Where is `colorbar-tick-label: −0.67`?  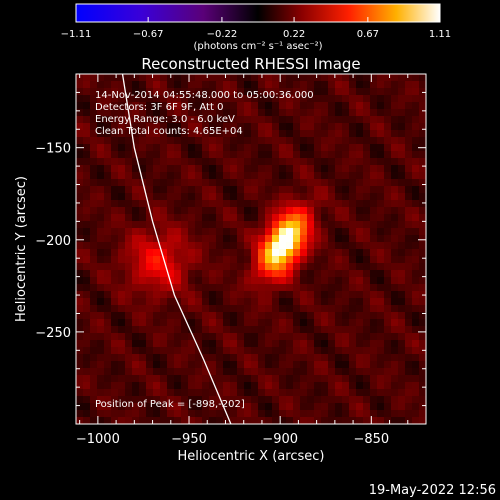 colorbar-tick-label: −0.67 is located at coordinates (148, 34).